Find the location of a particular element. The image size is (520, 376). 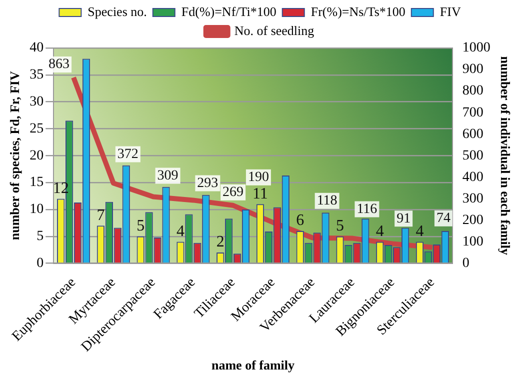

y-axis-title: number of species, Fd, Fr, FIV is located at coordinates (14, 155).